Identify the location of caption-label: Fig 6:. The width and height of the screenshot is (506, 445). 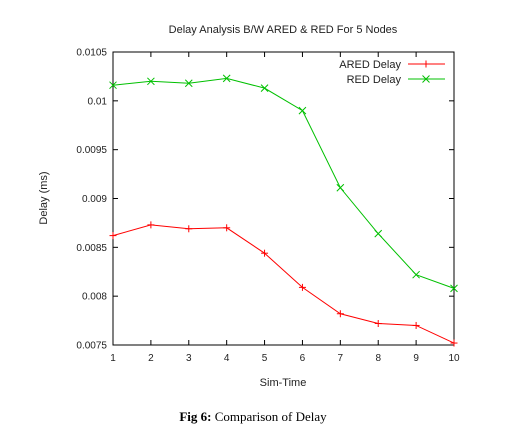
(195, 416).